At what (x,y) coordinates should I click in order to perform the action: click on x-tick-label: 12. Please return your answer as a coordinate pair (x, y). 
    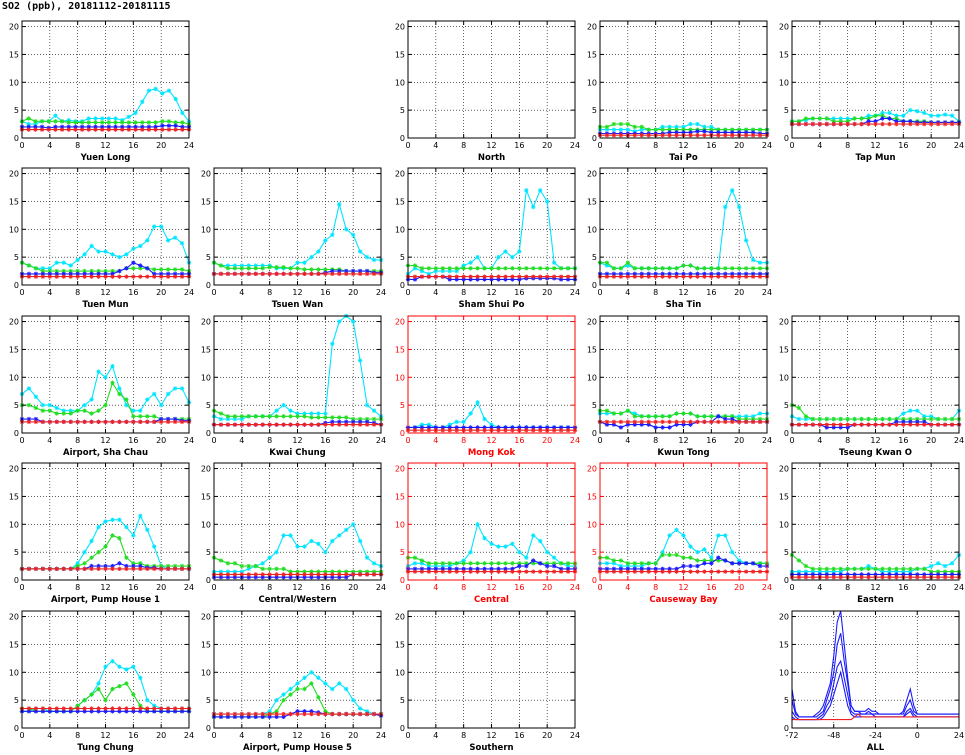
    Looking at the image, I should click on (683, 440).